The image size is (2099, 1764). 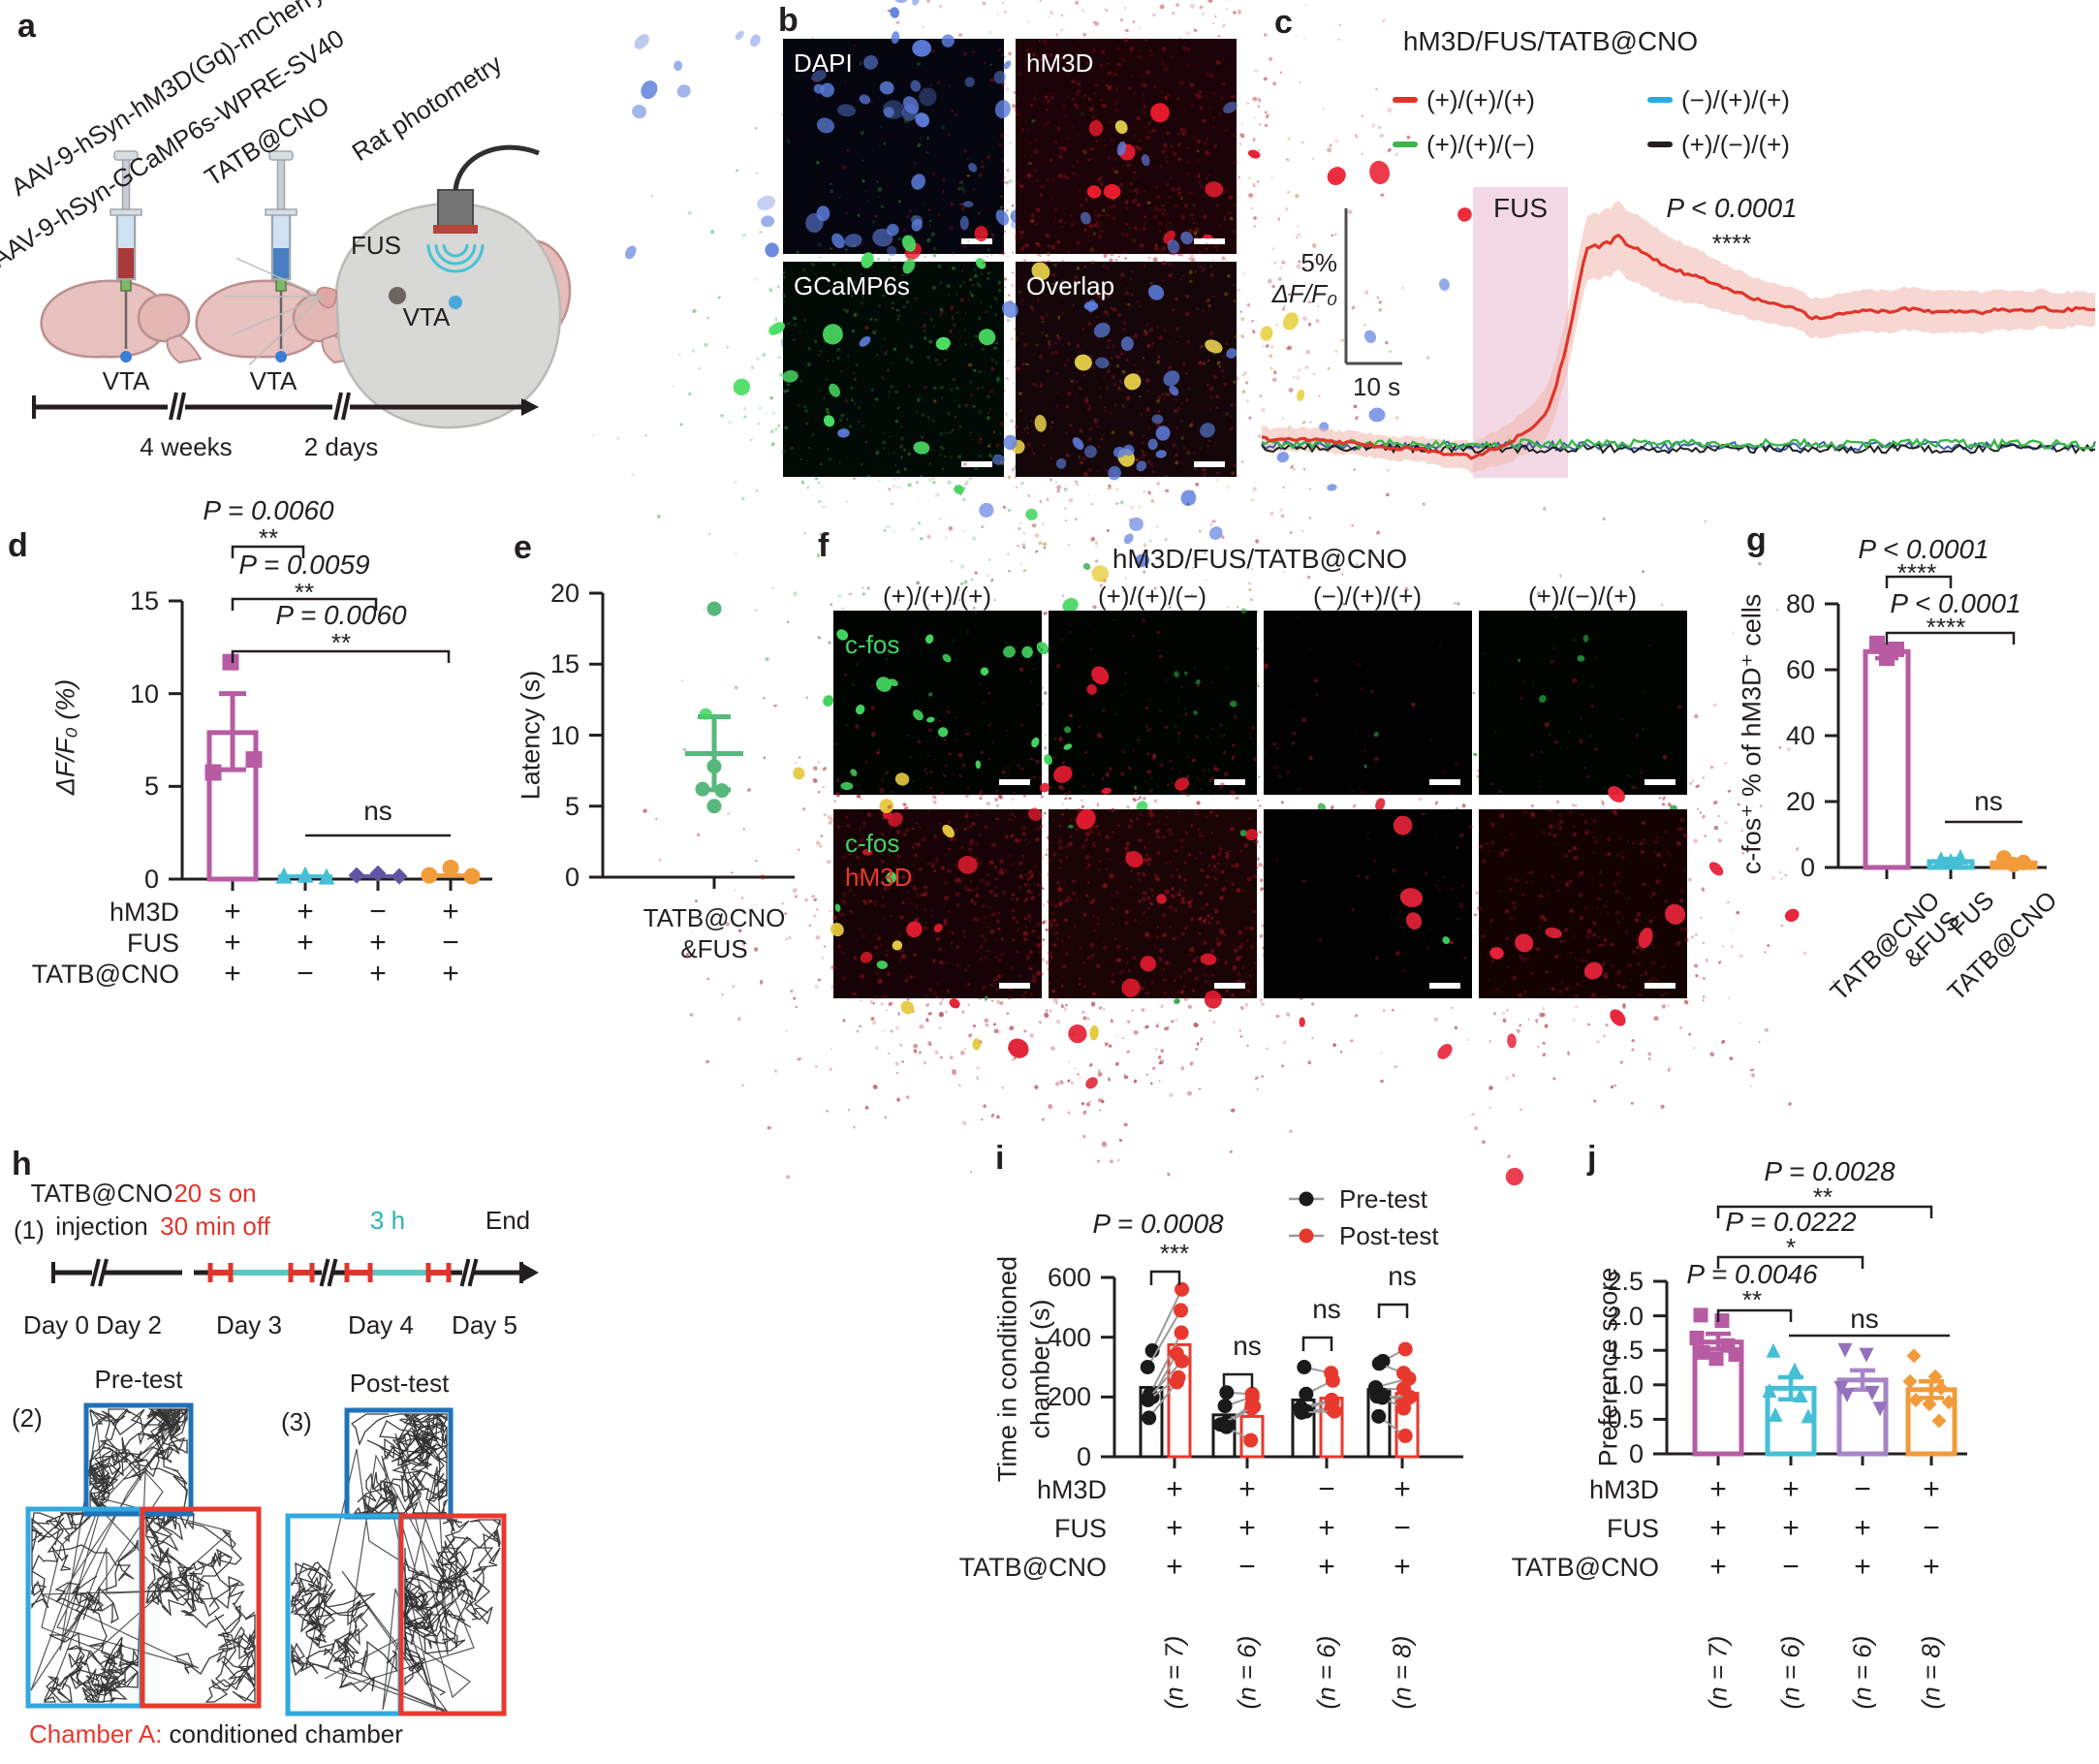 What do you see at coordinates (341, 642) in the screenshot?
I see `d-stars-3: **` at bounding box center [341, 642].